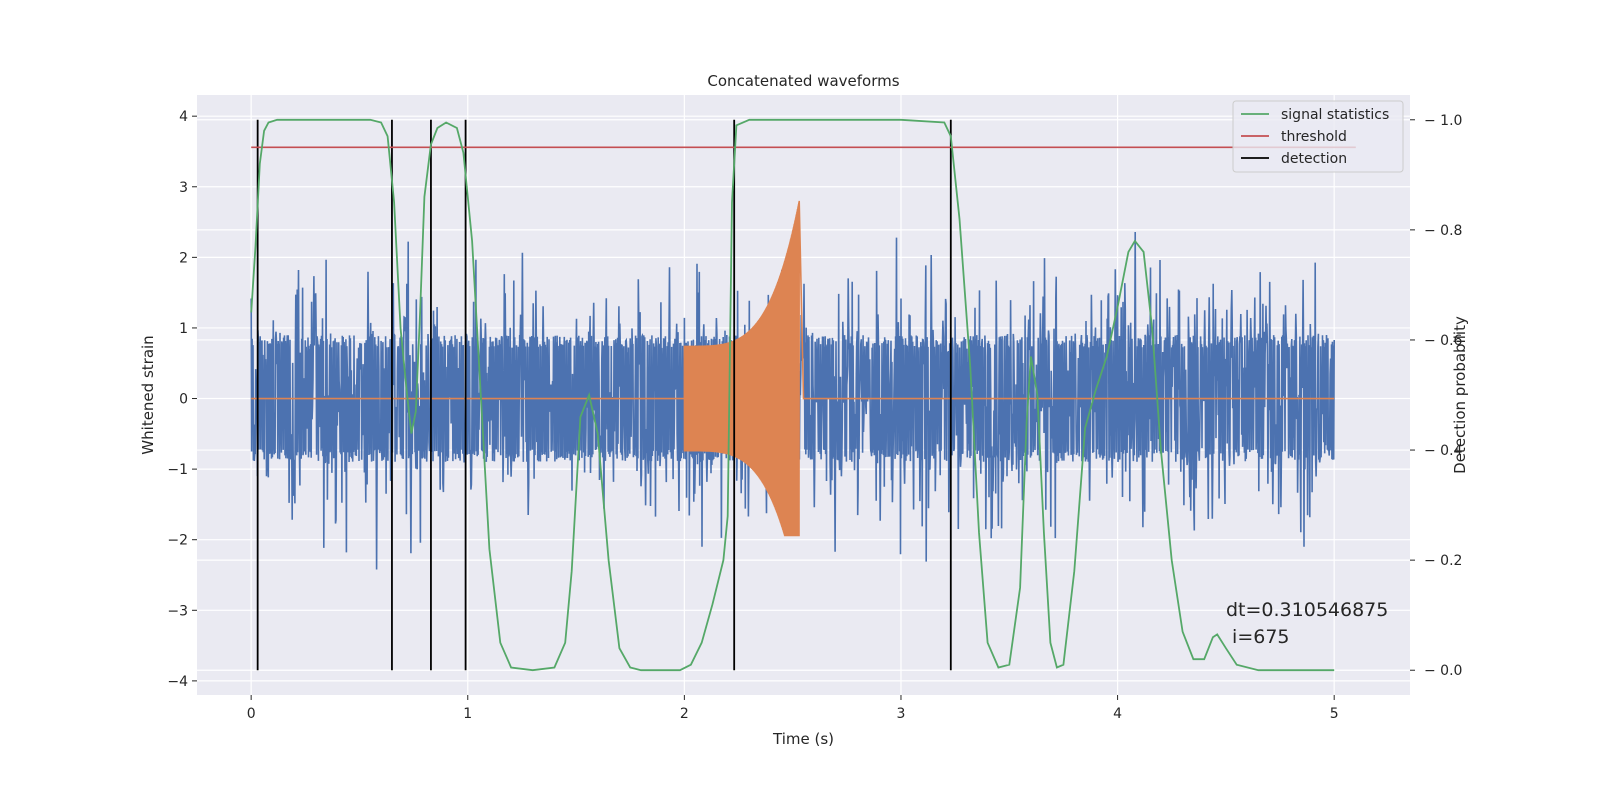 The height and width of the screenshot is (800, 1600). What do you see at coordinates (1117, 714) in the screenshot?
I see `x-tick-label: 4` at bounding box center [1117, 714].